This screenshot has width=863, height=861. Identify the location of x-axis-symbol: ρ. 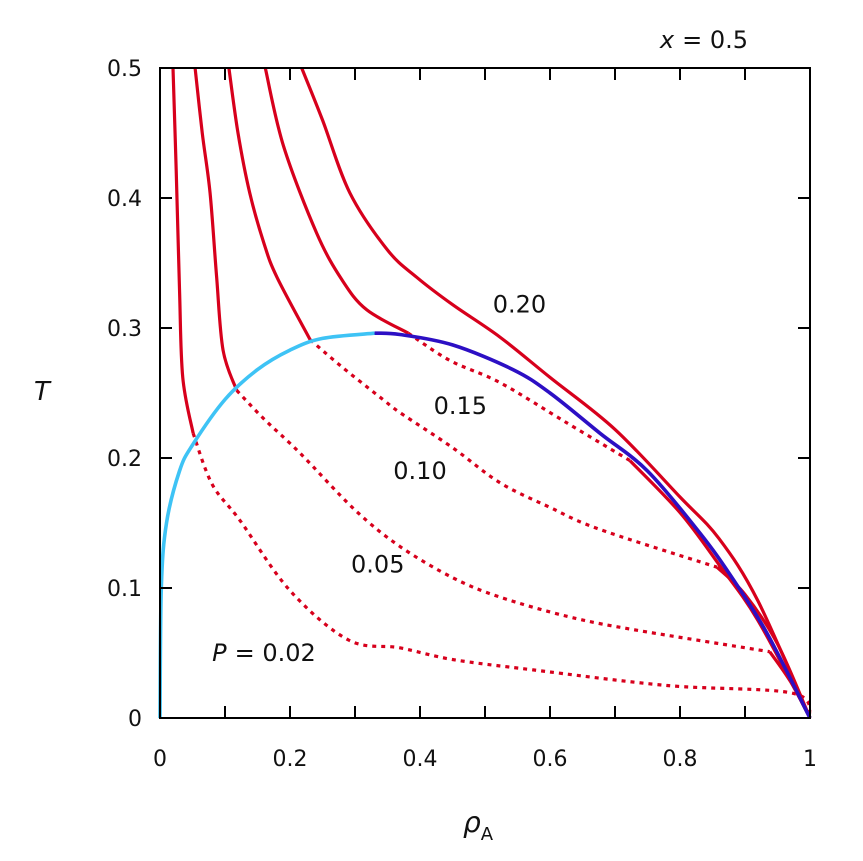
(472, 822).